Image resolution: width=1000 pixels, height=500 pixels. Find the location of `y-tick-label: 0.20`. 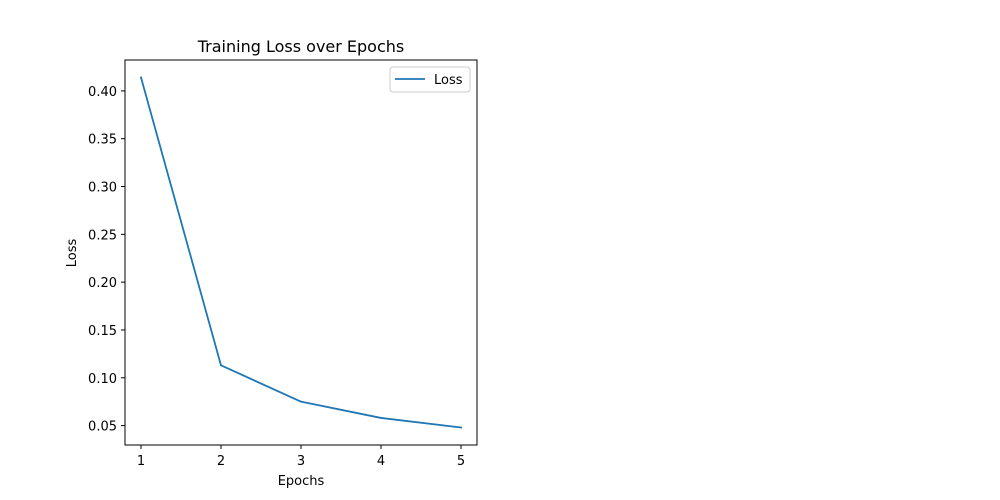

y-tick-label: 0.20 is located at coordinates (102, 283).